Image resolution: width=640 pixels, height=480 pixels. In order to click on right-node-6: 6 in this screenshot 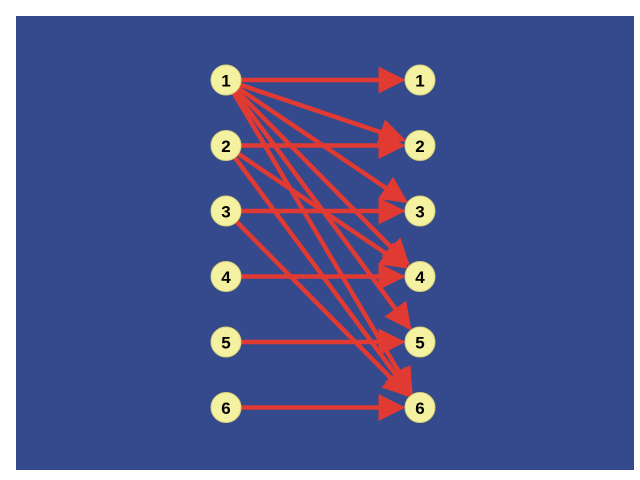, I will do `click(420, 407)`.